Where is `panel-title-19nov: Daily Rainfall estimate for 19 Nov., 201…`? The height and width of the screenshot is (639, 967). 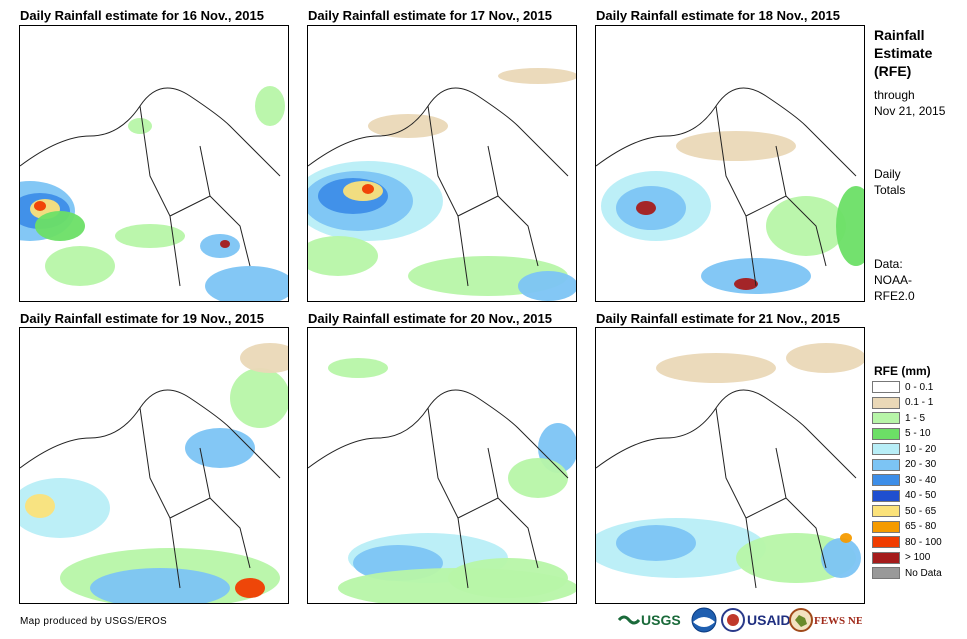 panel-title-19nov: Daily Rainfall estimate for 19 Nov., 201… is located at coordinates (142, 318).